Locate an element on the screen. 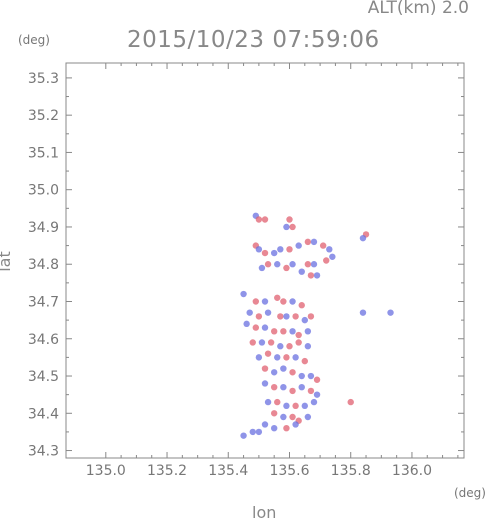 The image size is (491, 522). x-tick-label: 135.6 is located at coordinates (289, 471).